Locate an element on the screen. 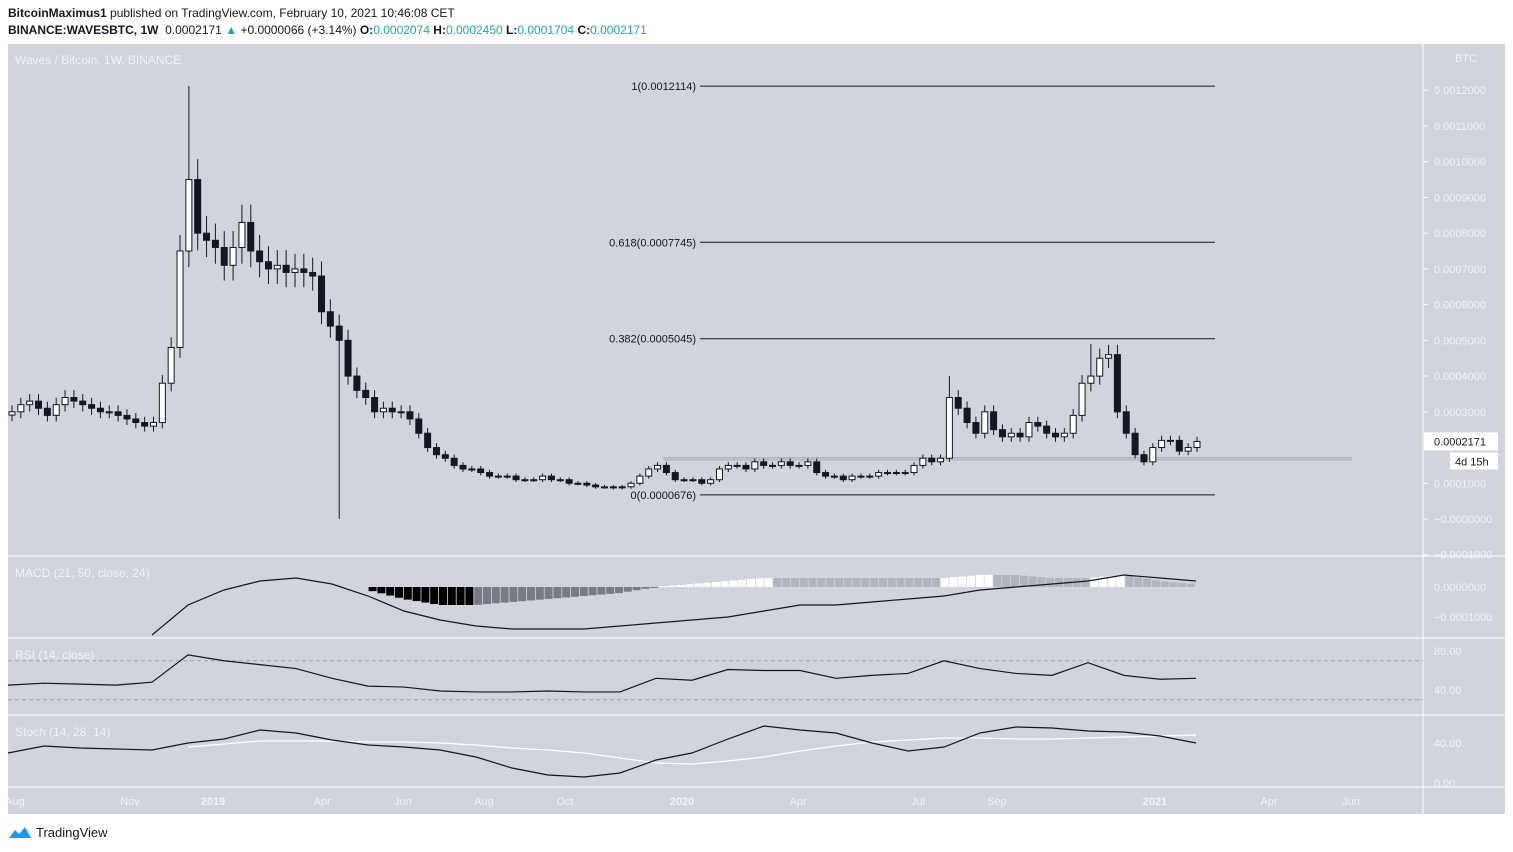 This screenshot has height=852, width=1513. y-tick-label: 0.0009000 is located at coordinates (1460, 198).